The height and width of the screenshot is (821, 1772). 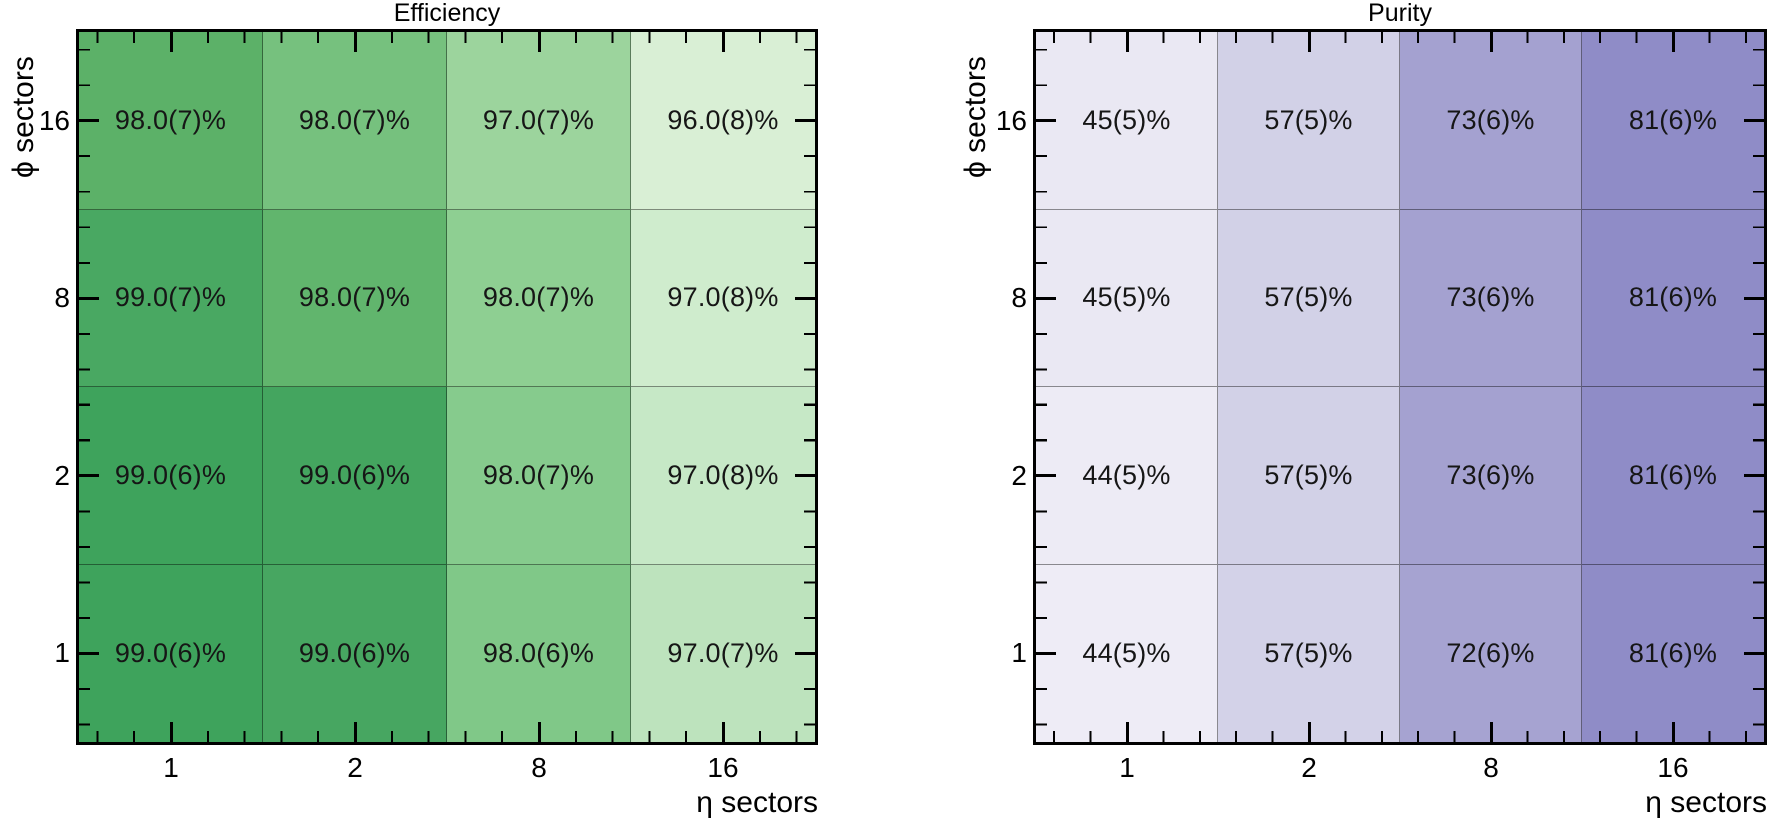 I want to click on heatmap-cell: 98.0(6)%, so click(x=539, y=653).